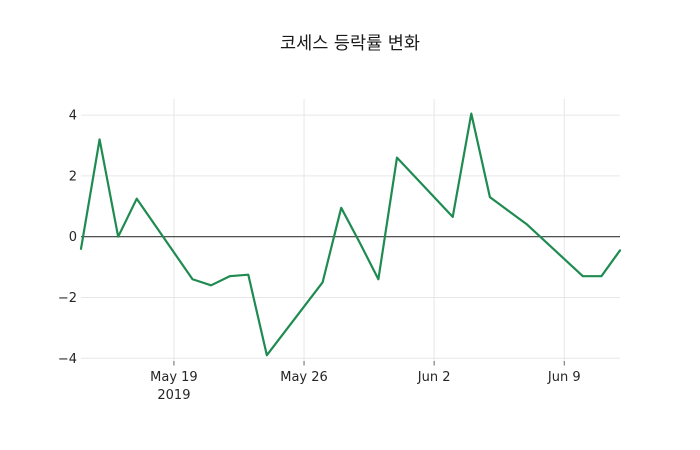 Image resolution: width=700 pixels, height=450 pixels. Describe the element at coordinates (350, 44) in the screenshot. I see `chart-title: 코세스 등락률 변화` at that location.